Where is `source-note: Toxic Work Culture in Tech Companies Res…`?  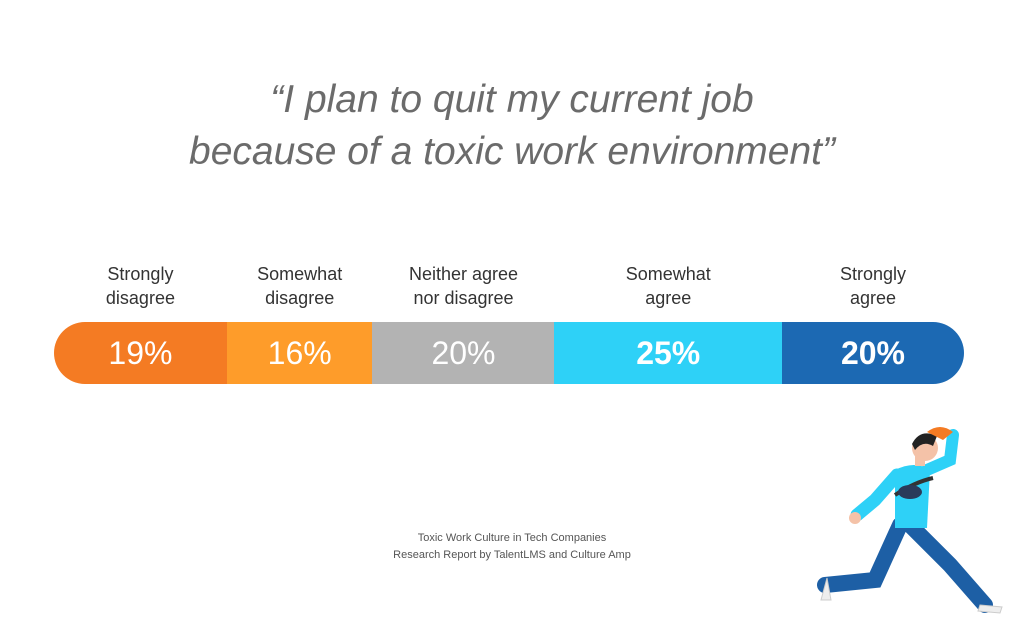 source-note: Toxic Work Culture in Tech Companies Res… is located at coordinates (512, 547).